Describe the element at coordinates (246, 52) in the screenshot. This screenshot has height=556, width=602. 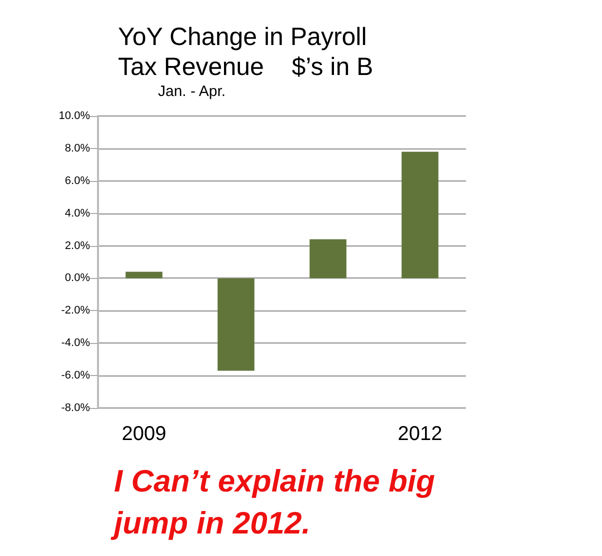
I see `chart-title: YoY Change in Payroll Tax Revenue $’s in B` at that location.